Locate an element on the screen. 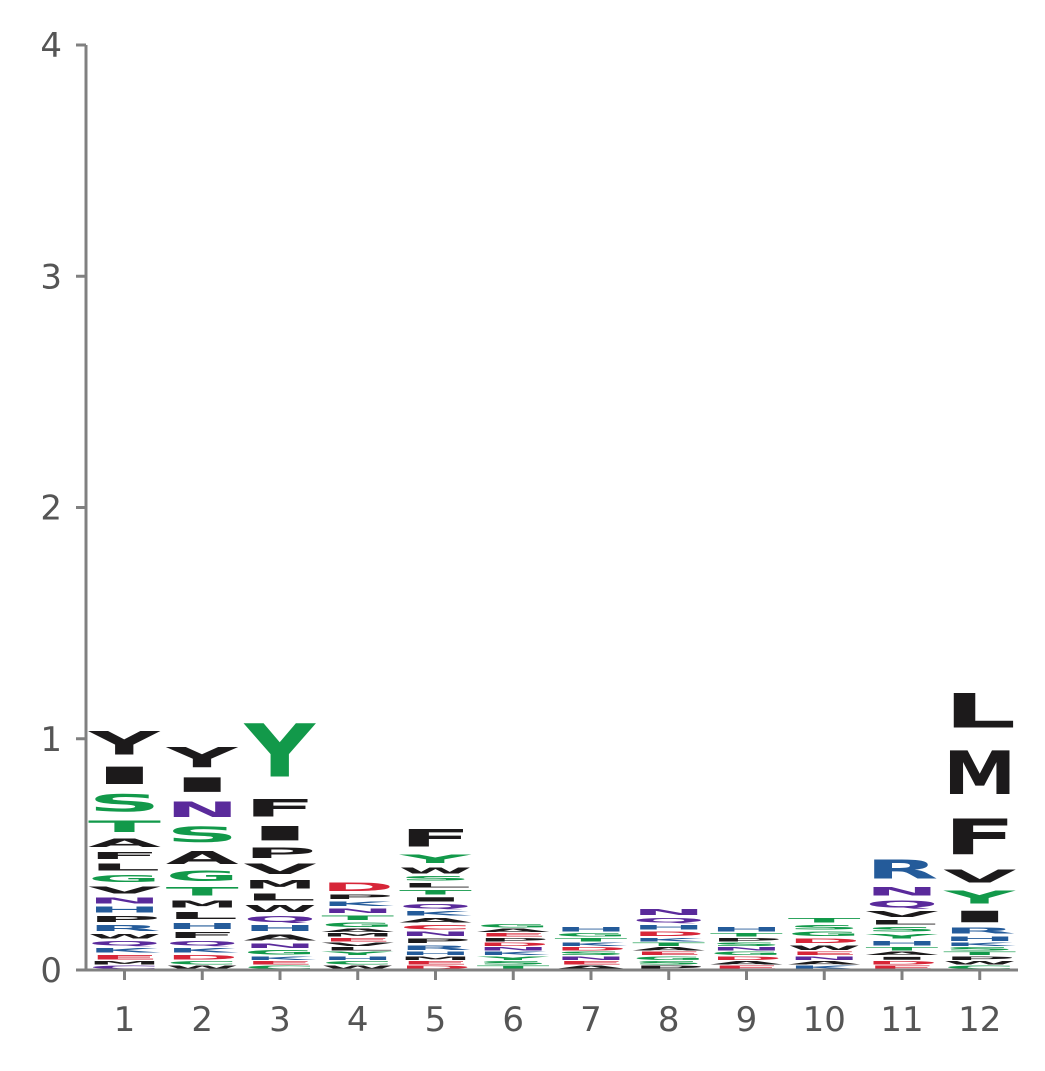  logo-letter-N-pos4: N is located at coordinates (357, 911).